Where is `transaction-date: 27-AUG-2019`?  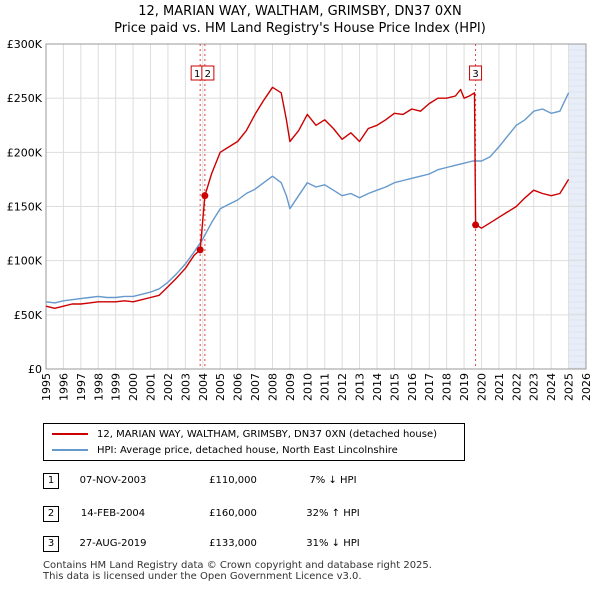
transaction-date: 27-AUG-2019 is located at coordinates (113, 543).